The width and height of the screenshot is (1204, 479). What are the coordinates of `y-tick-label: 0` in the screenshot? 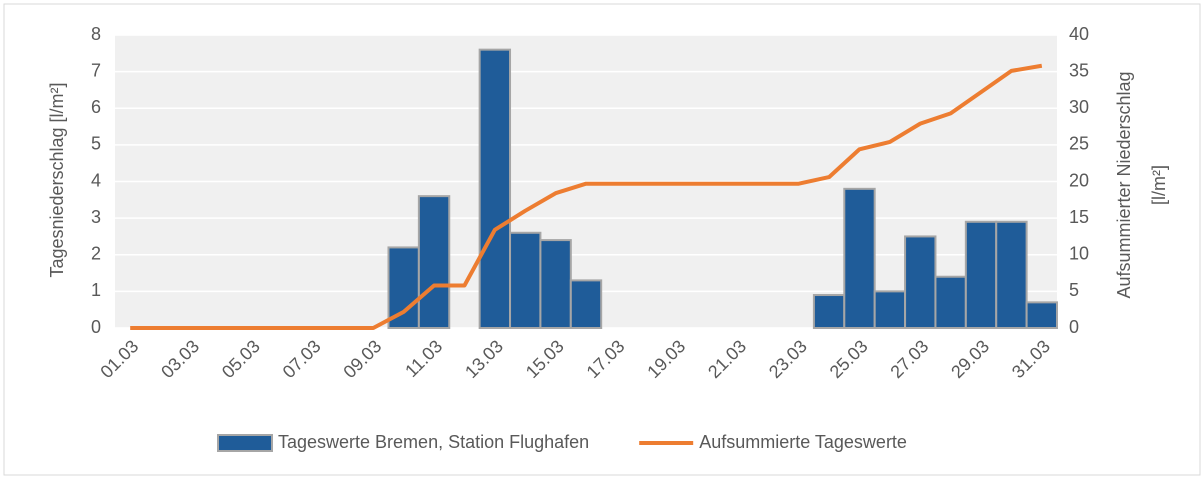 It's located at (96, 327).